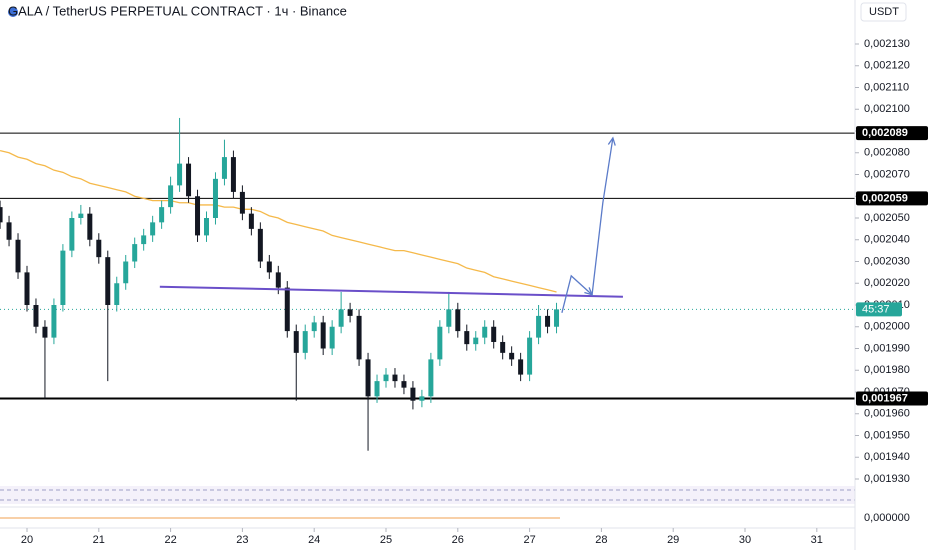 This screenshot has width=932, height=550. I want to click on countdown-box, so click(879, 309).